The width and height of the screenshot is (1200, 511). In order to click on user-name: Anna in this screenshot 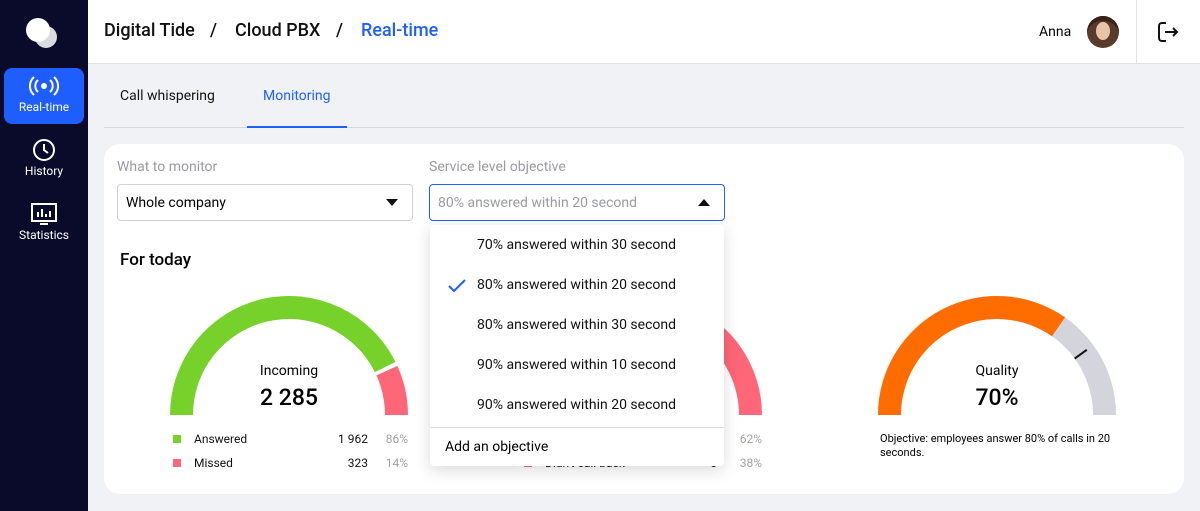, I will do `click(1055, 32)`.